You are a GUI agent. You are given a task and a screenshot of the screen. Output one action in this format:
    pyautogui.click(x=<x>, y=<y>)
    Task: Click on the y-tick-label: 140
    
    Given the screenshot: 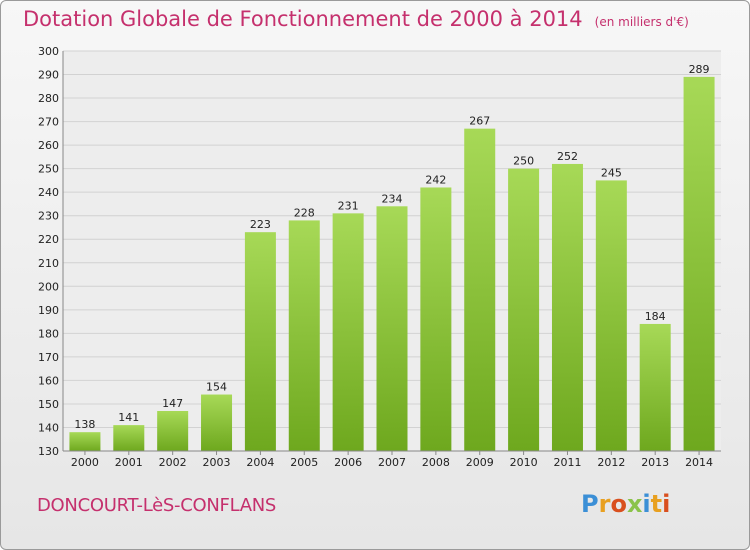 What is the action you would take?
    pyautogui.click(x=48, y=427)
    